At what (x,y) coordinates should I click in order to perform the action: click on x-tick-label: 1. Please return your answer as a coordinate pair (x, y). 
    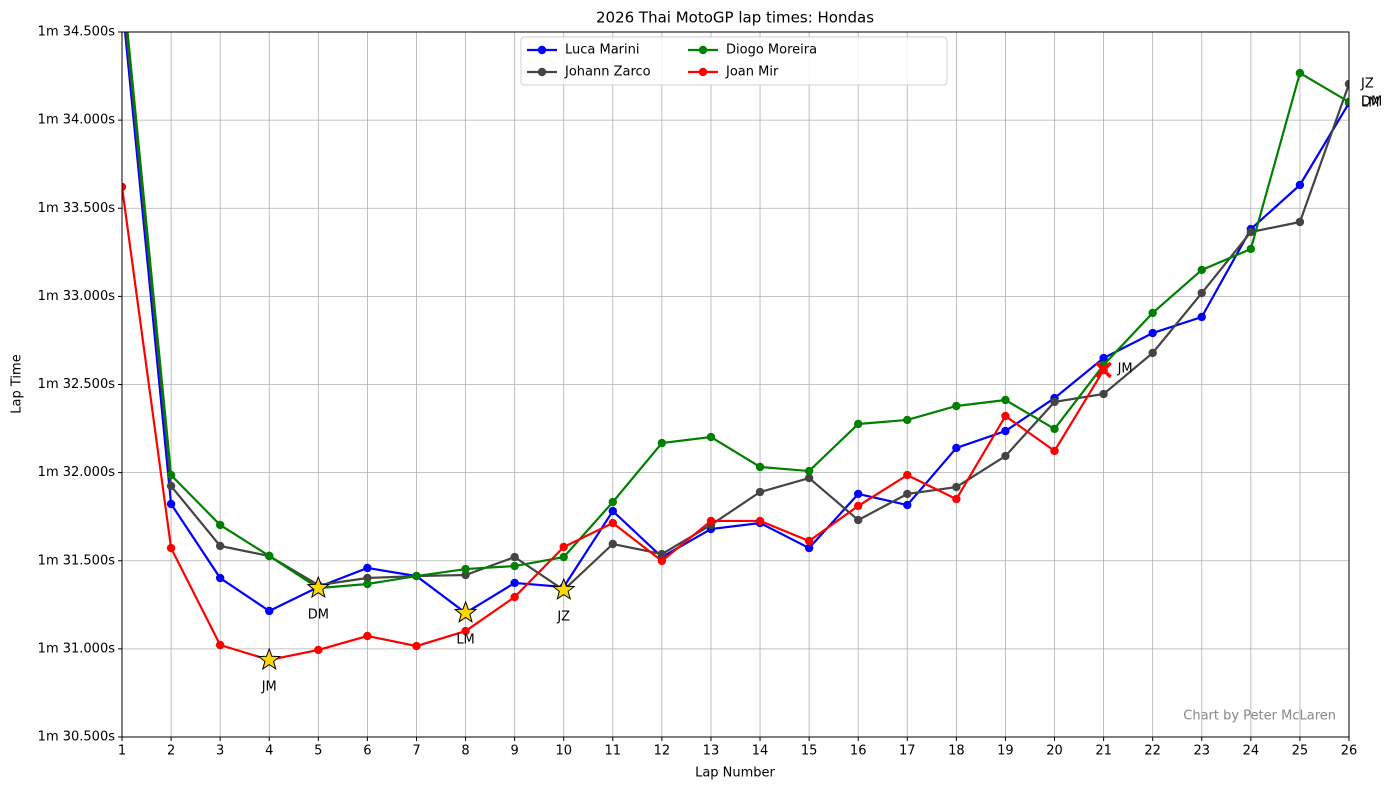
    Looking at the image, I should click on (122, 751).